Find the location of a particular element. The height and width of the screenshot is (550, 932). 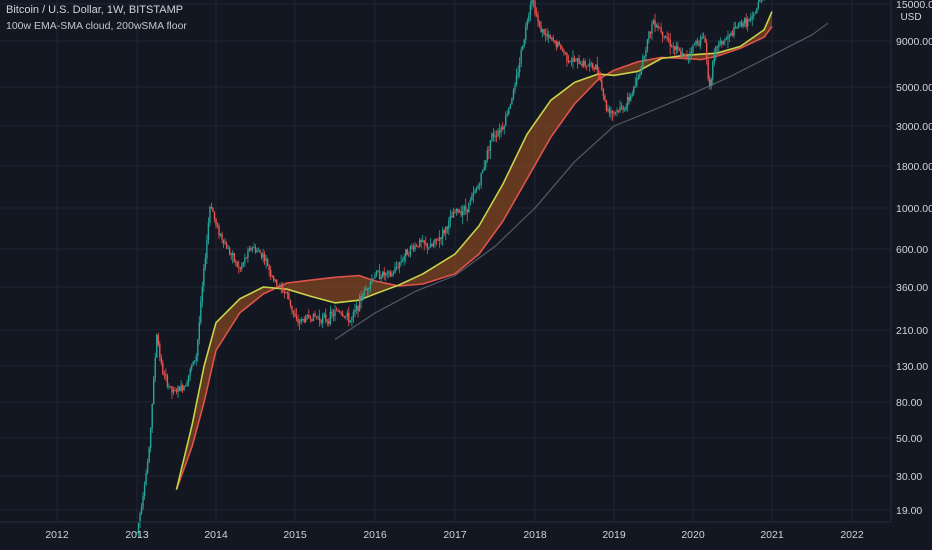

y-tick-label: 80.00 is located at coordinates (909, 403).